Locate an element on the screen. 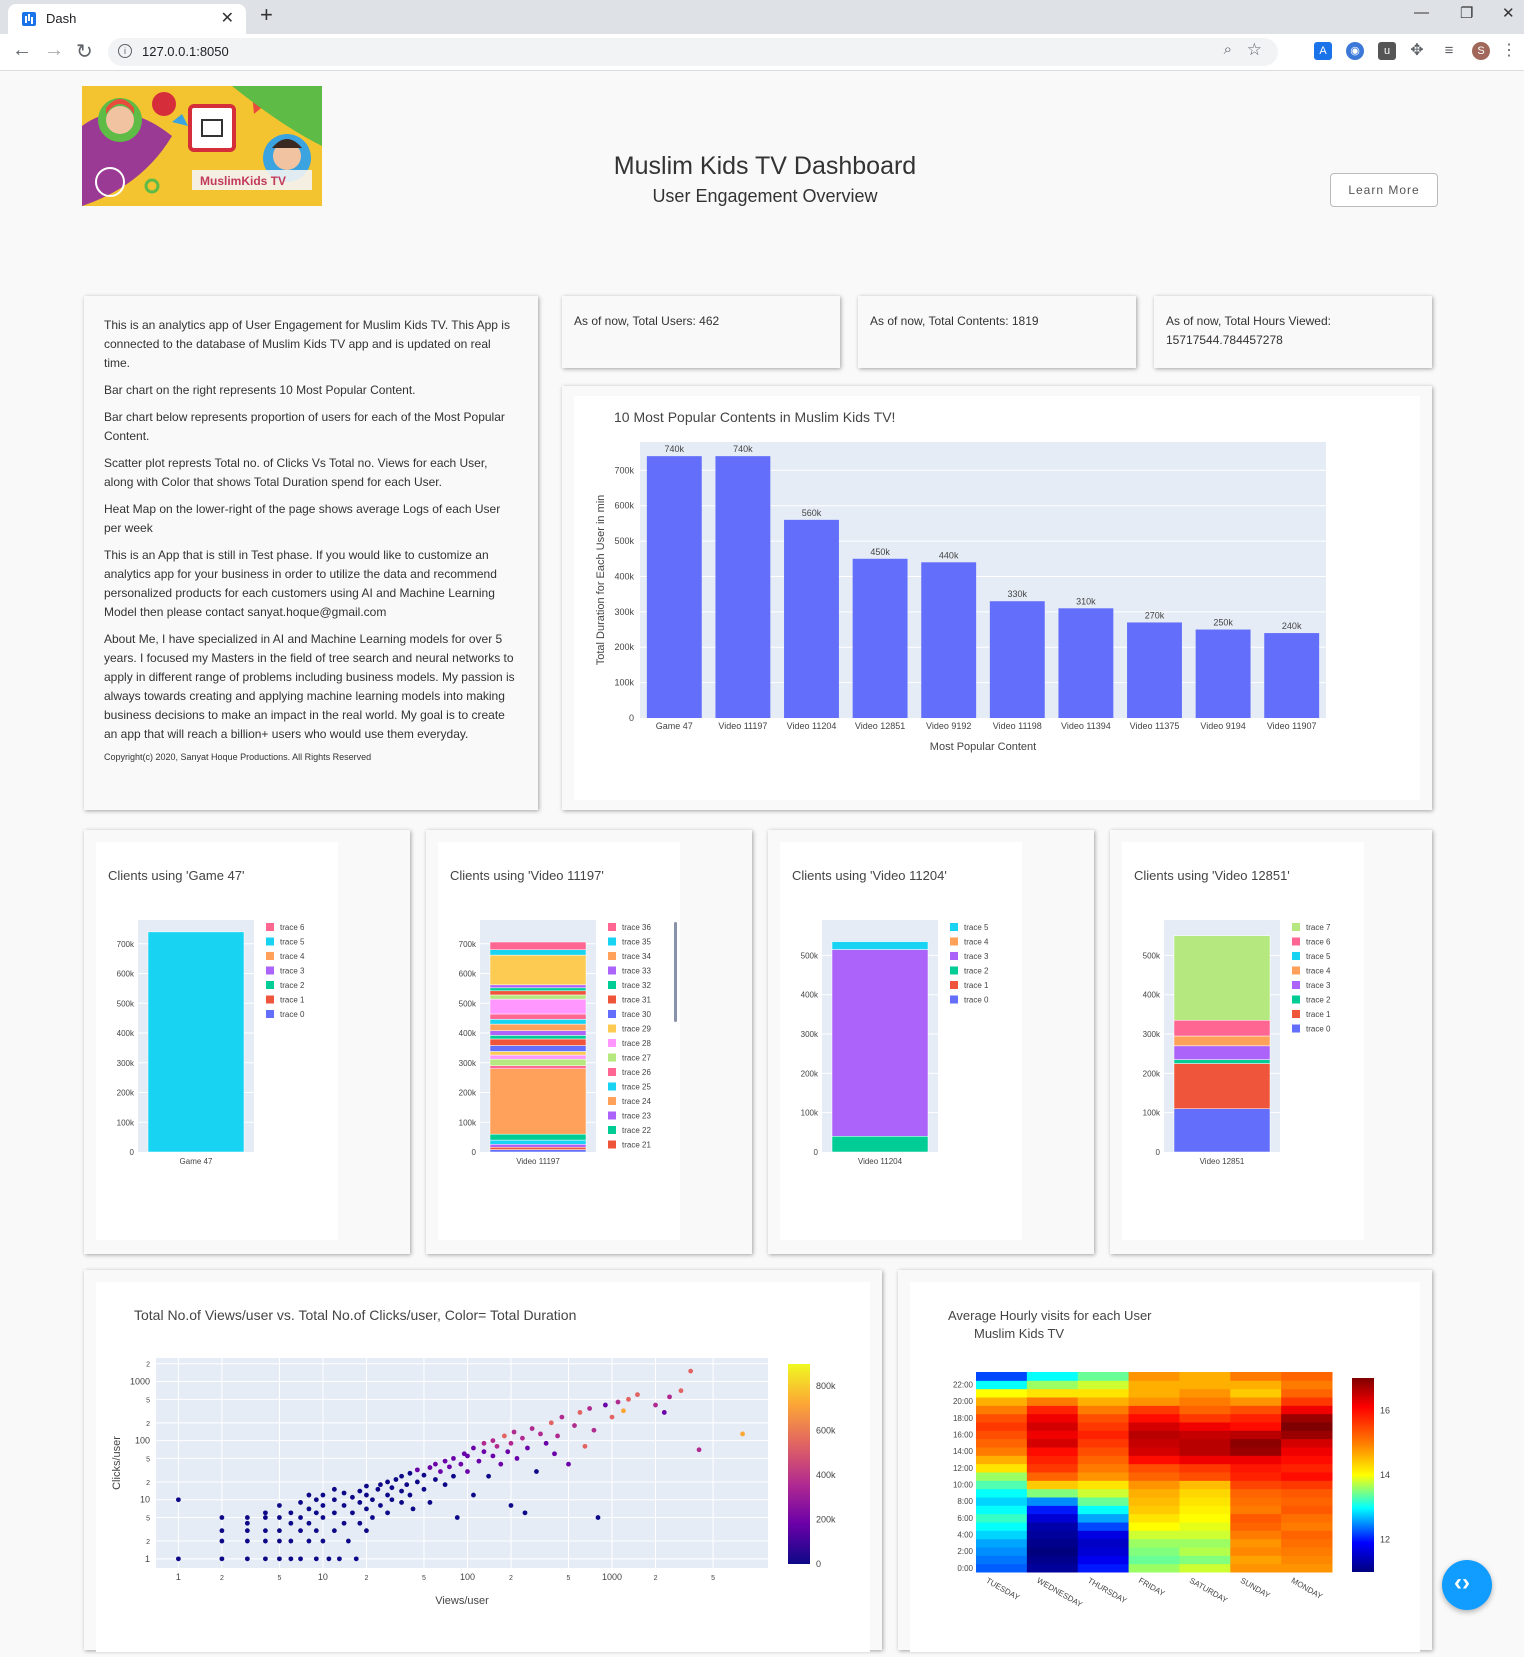 This screenshot has width=1524, height=1657. restore-icon: ❐ is located at coordinates (1467, 13).